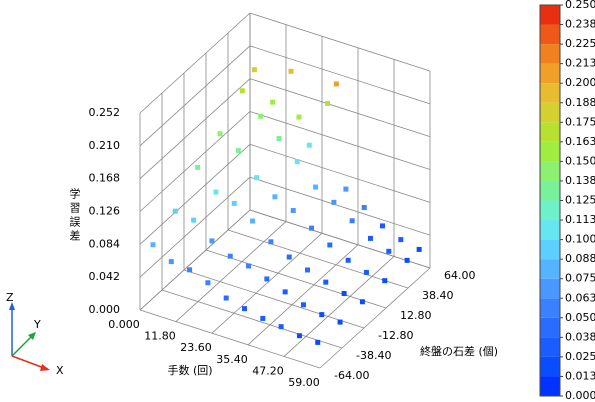  I want to click on colorbar-tick-label: 0.000, so click(580, 395).